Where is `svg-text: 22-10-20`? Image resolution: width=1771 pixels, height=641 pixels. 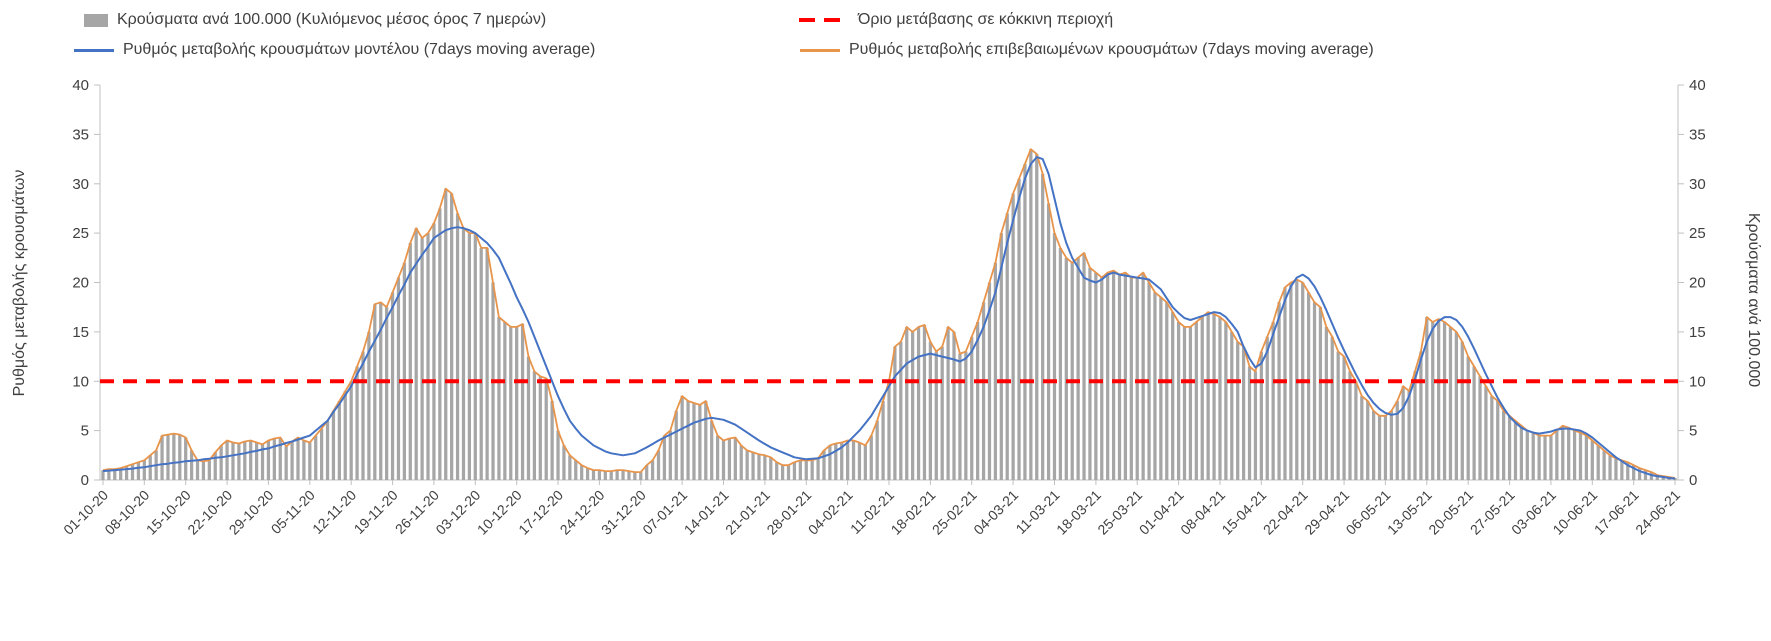 svg-text: 22-10-20 is located at coordinates (209, 512).